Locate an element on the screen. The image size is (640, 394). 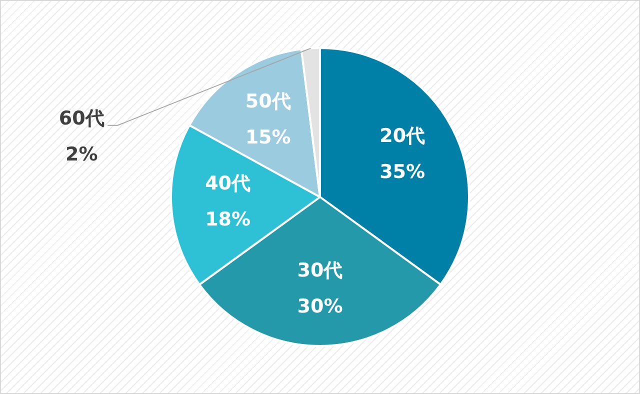
data-label: 35% is located at coordinates (403, 172).